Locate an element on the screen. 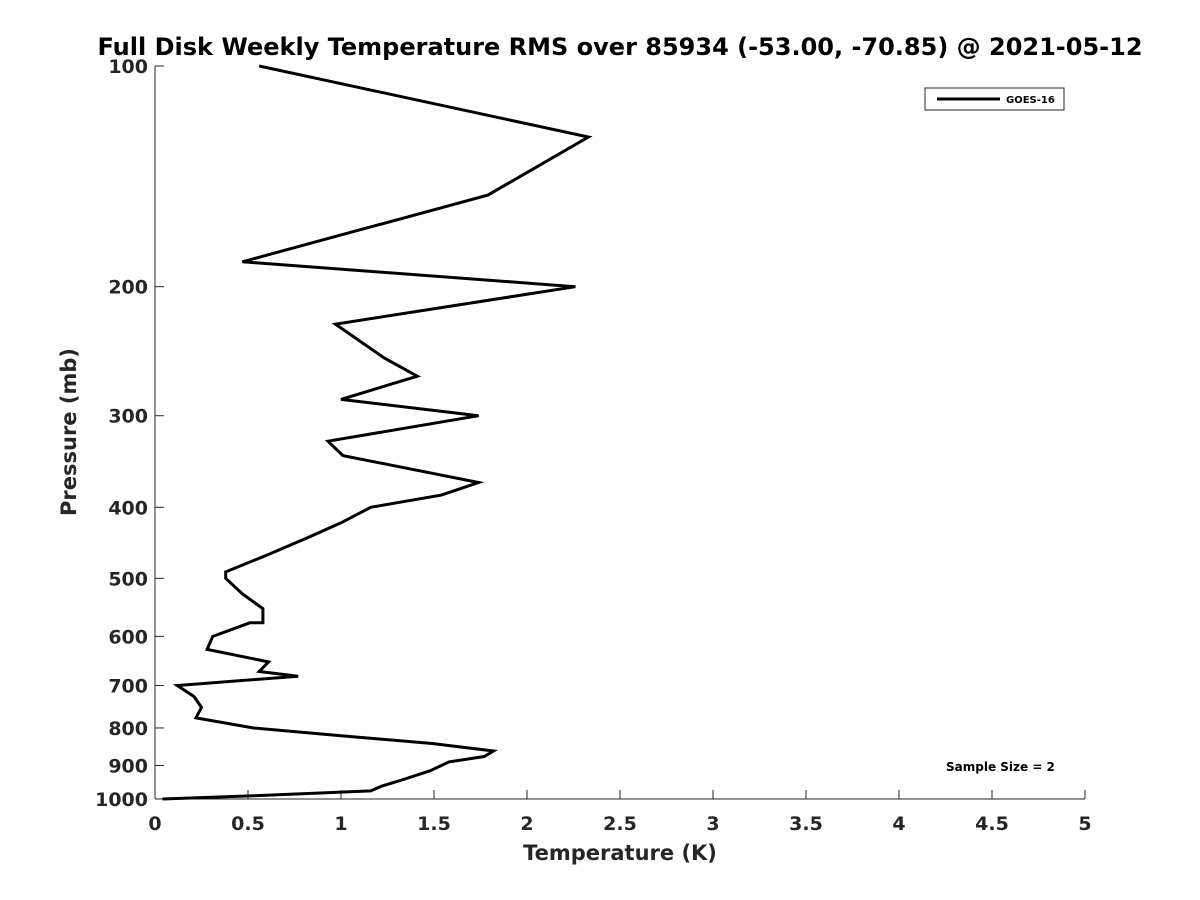  x-tick-label: 0.5 is located at coordinates (248, 824).